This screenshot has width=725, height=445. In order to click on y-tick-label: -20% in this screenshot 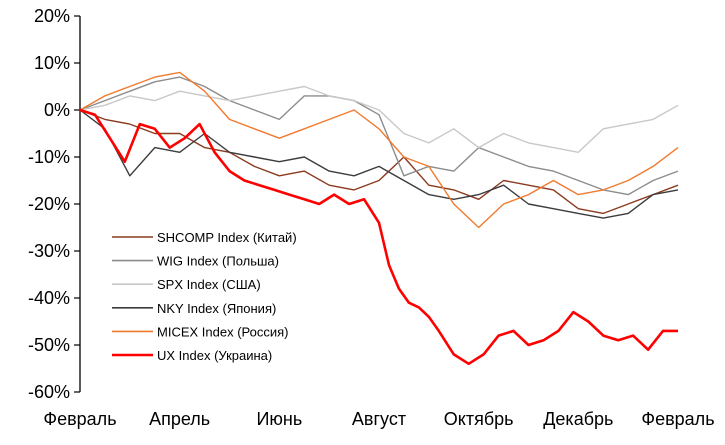, I will do `click(49, 204)`.